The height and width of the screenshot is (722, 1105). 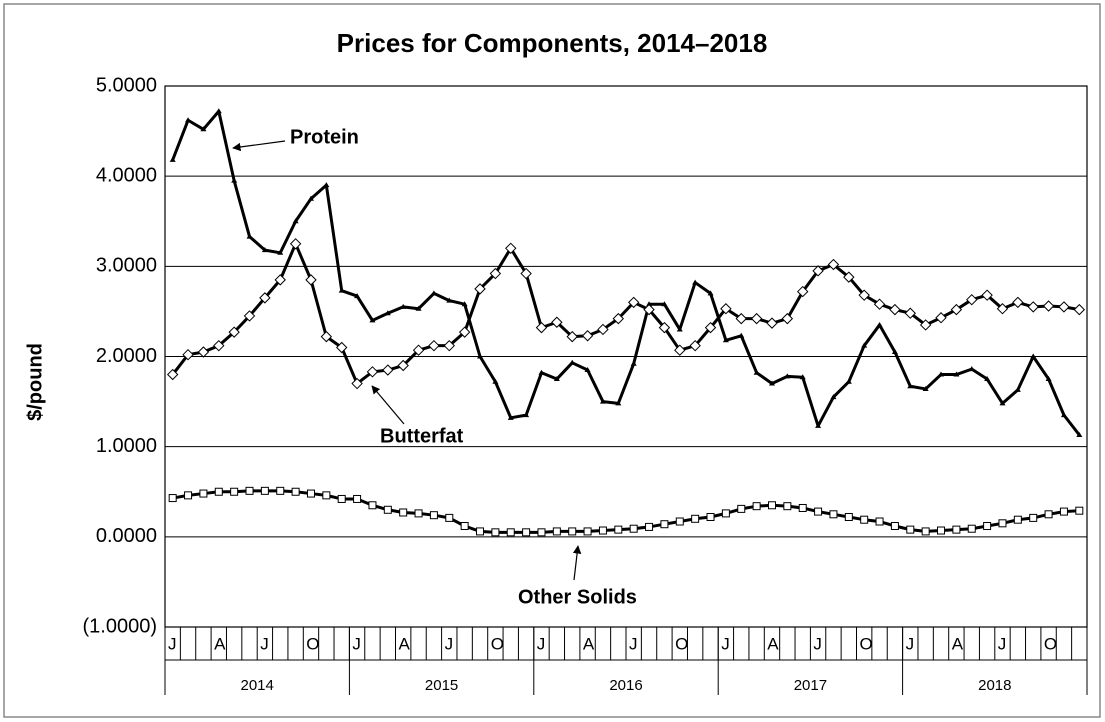 What do you see at coordinates (257, 685) in the screenshot?
I see `year-label: 2014` at bounding box center [257, 685].